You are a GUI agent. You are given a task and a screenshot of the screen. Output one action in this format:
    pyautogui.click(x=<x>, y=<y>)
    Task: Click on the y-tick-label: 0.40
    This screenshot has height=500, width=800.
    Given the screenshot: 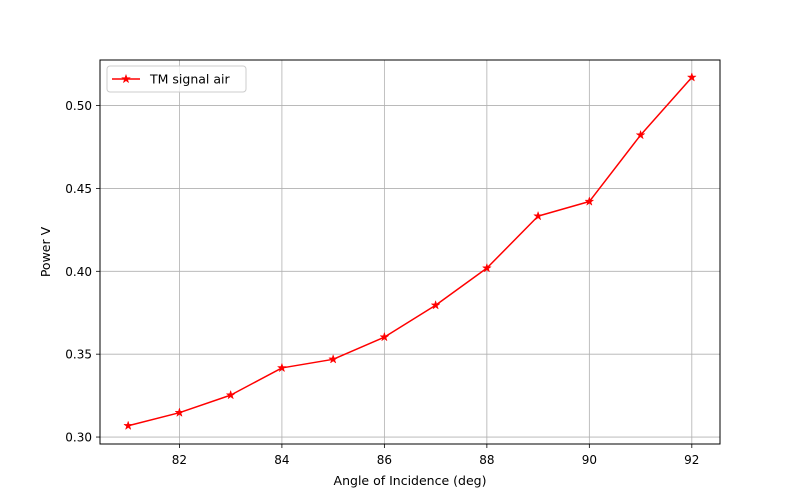 What is the action you would take?
    pyautogui.click(x=78, y=272)
    